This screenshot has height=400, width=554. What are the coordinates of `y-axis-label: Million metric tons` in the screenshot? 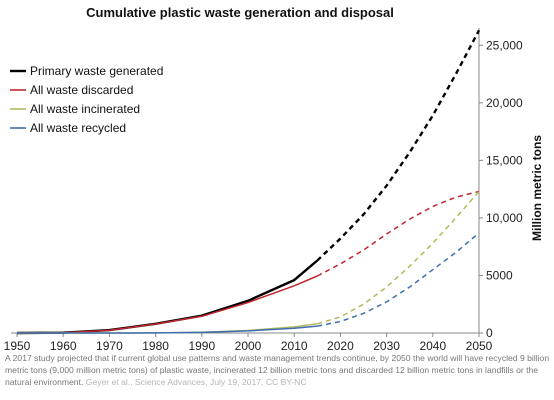 It's located at (537, 188).